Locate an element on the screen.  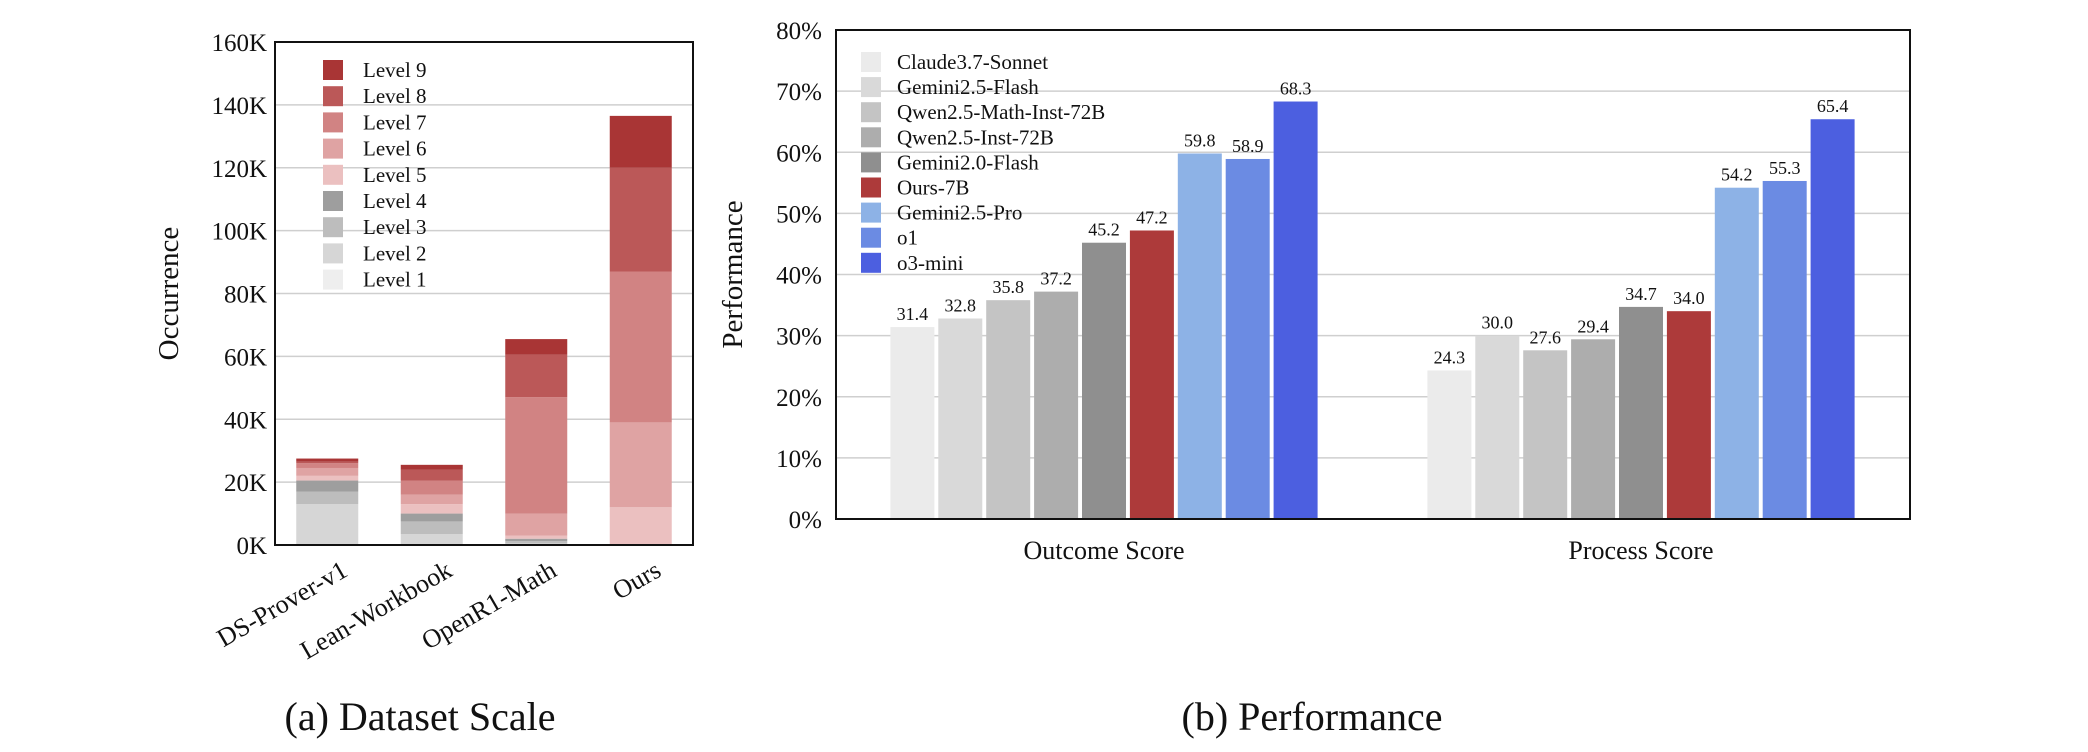
y-tick-label-10: 10% is located at coordinates (799, 459).